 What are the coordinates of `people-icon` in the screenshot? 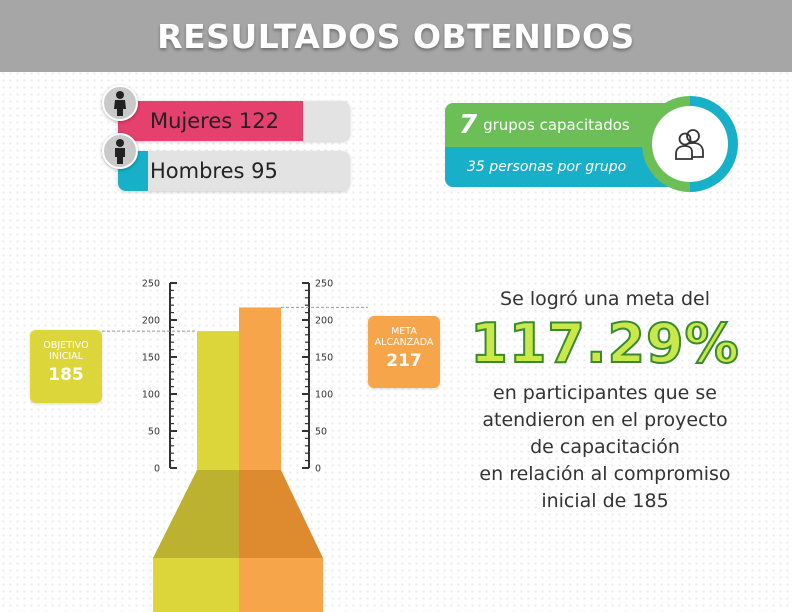 It's located at (690, 144).